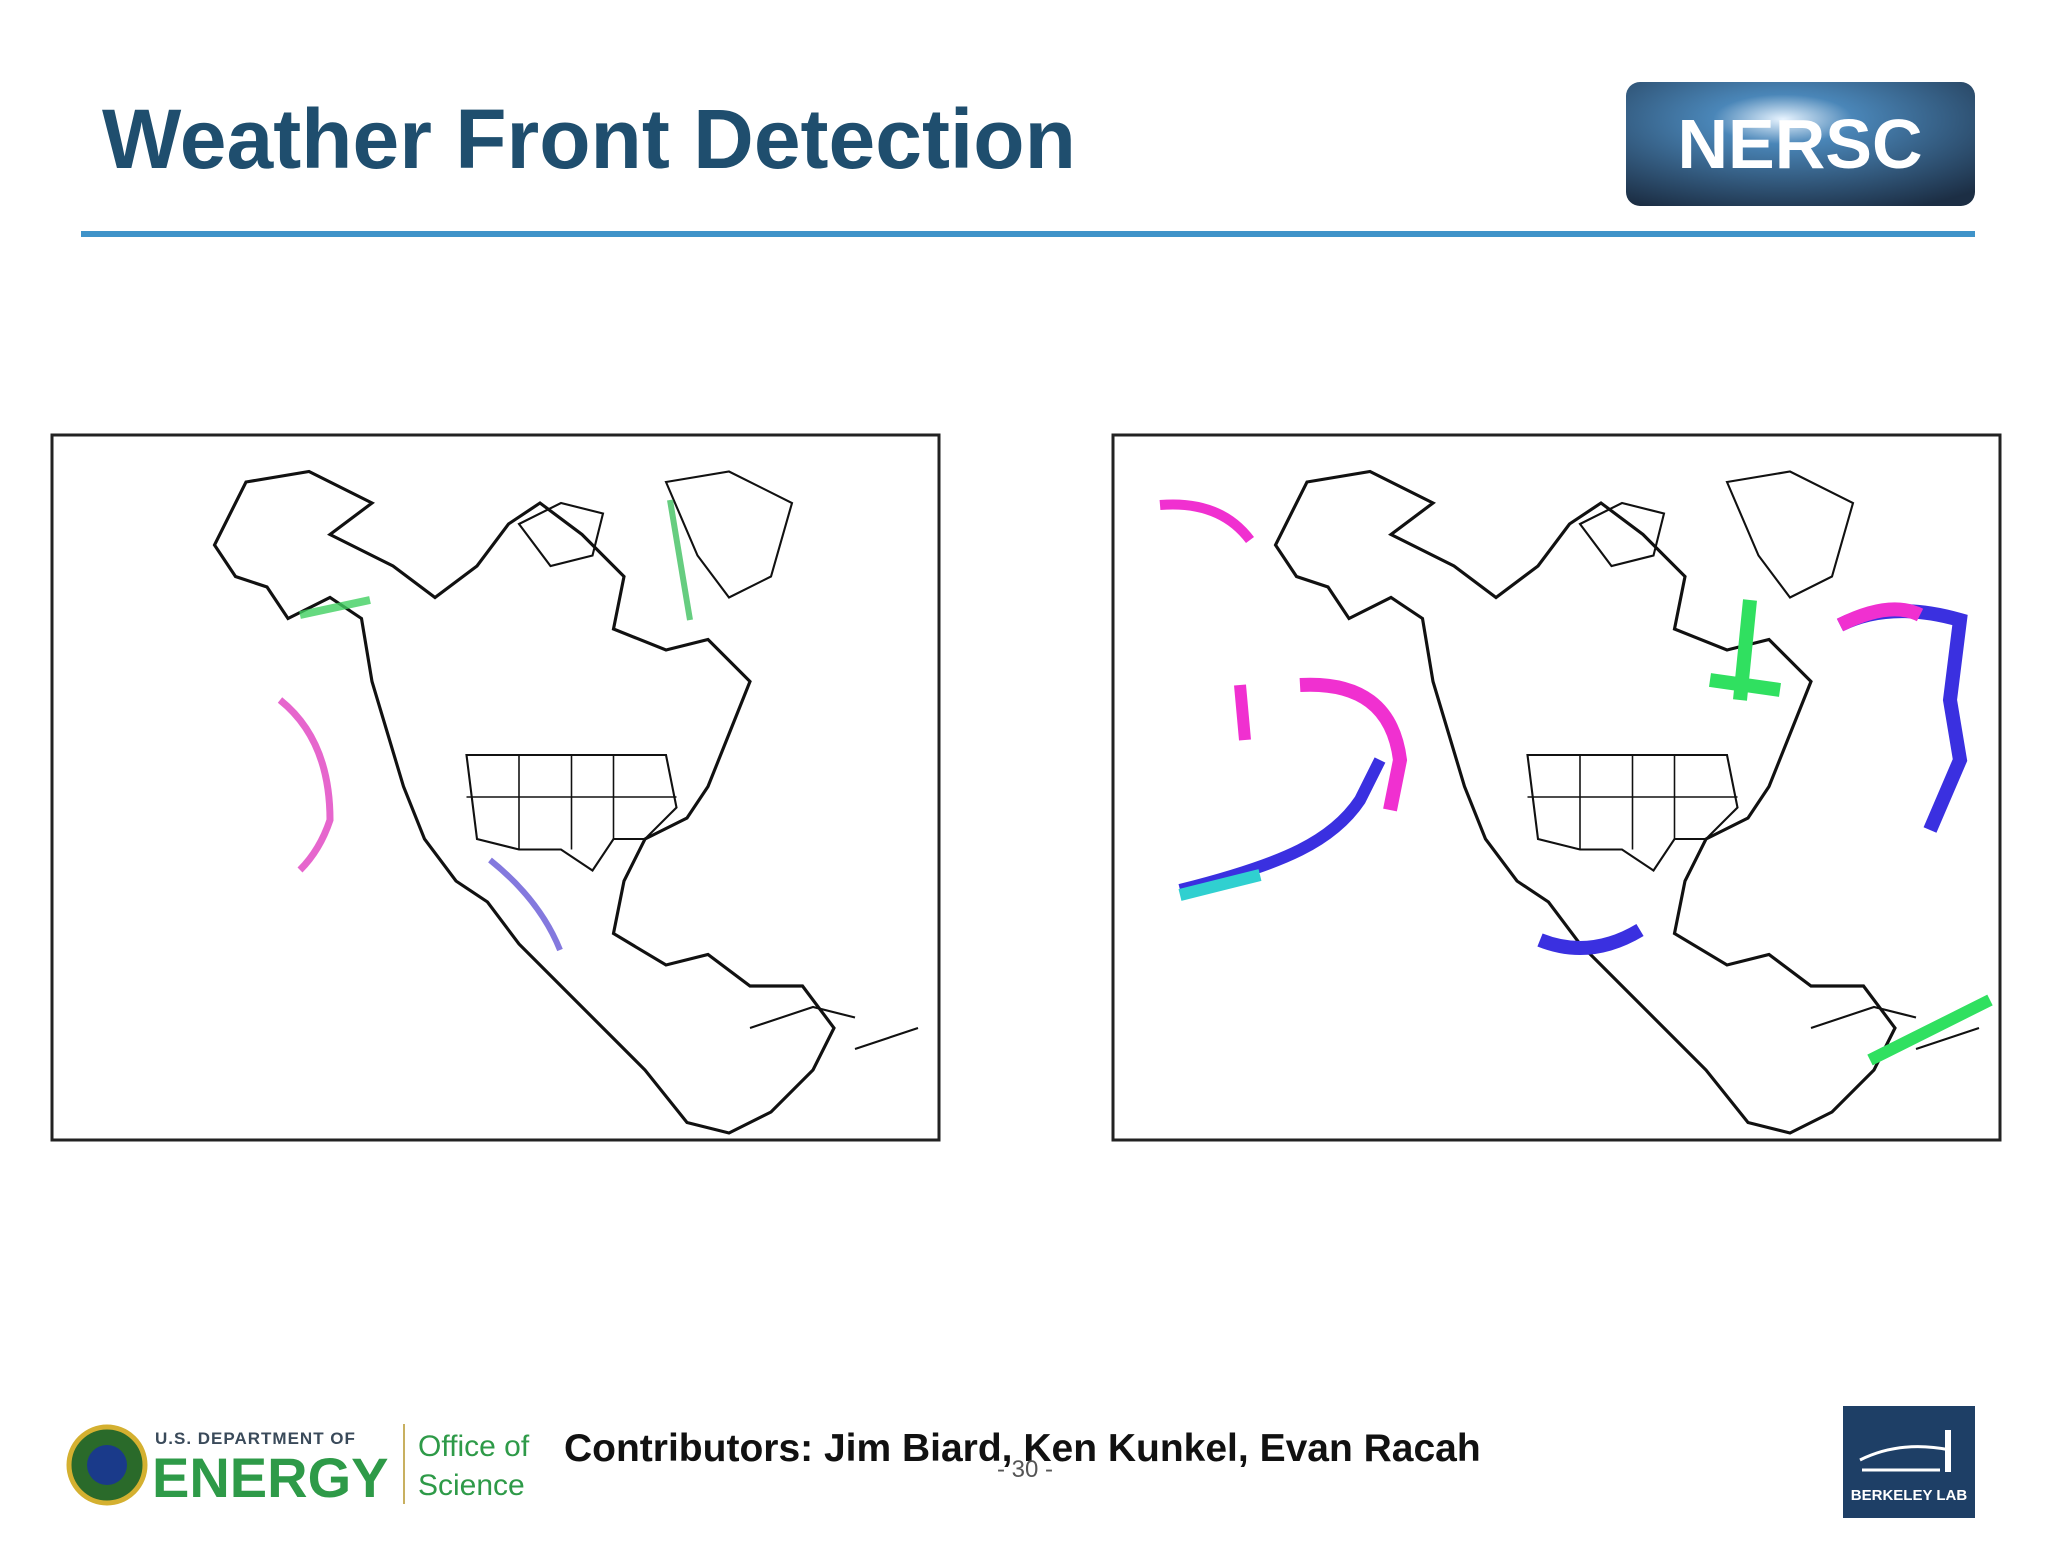 This screenshot has width=2048, height=1541. I want to click on doe-top: U.S. DEPARTMENT OF, so click(255, 1438).